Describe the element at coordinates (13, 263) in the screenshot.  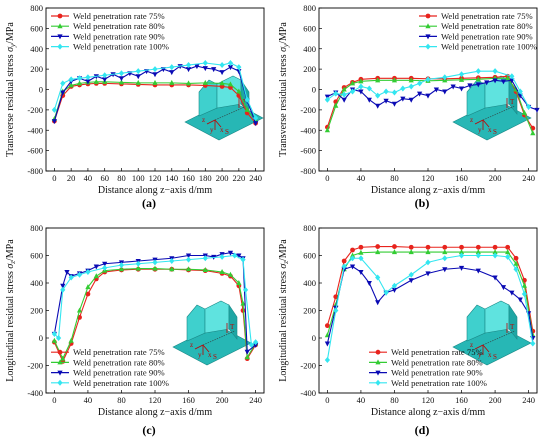
I see `y-axis-label-subscript: z` at that location.